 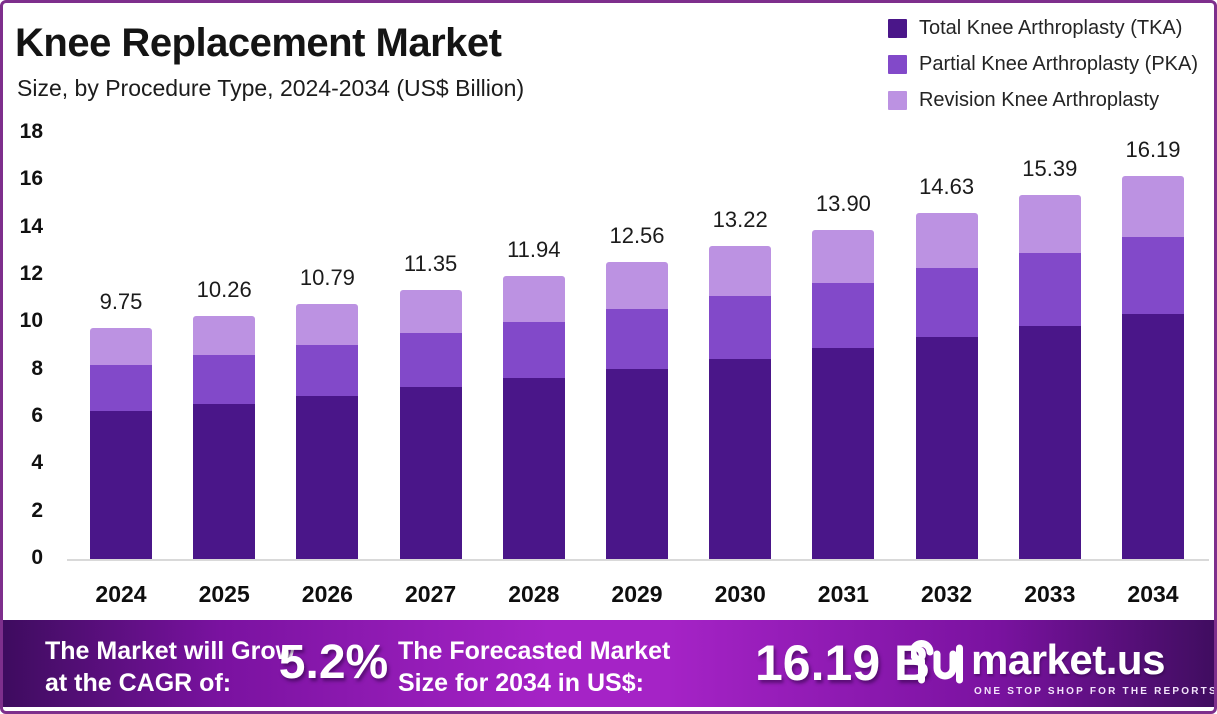 What do you see at coordinates (1153, 594) in the screenshot?
I see `x-axis-label: 2034` at bounding box center [1153, 594].